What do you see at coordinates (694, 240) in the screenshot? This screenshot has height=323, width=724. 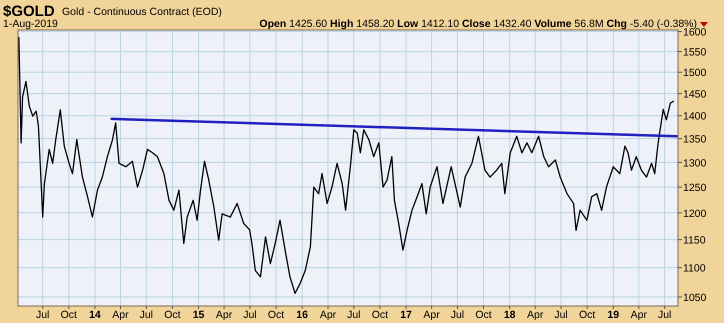 I see `y-tick-label: 1150` at bounding box center [694, 240].